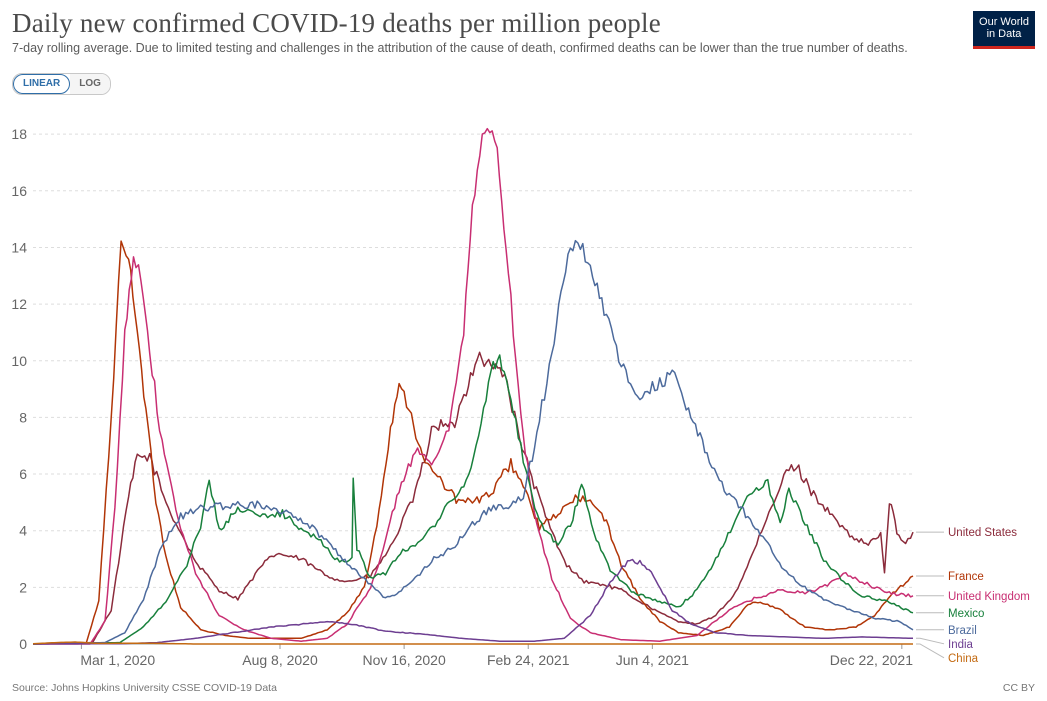  What do you see at coordinates (280, 660) in the screenshot?
I see `x-tick-label: Aug 8, 2020` at bounding box center [280, 660].